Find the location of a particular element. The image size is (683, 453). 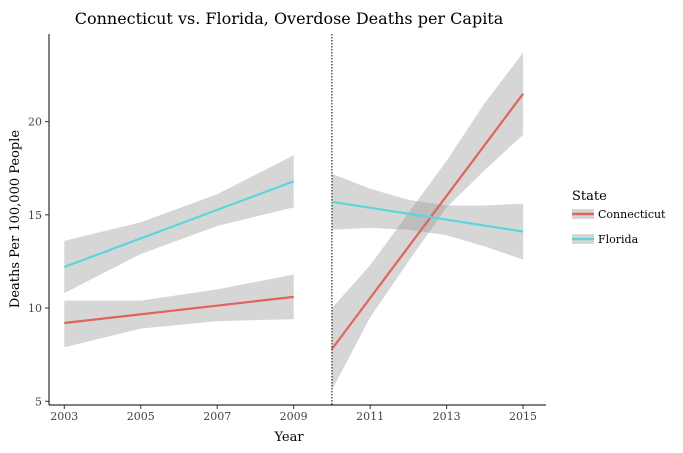

x-tick-label-2003: 2003 is located at coordinates (64, 416).